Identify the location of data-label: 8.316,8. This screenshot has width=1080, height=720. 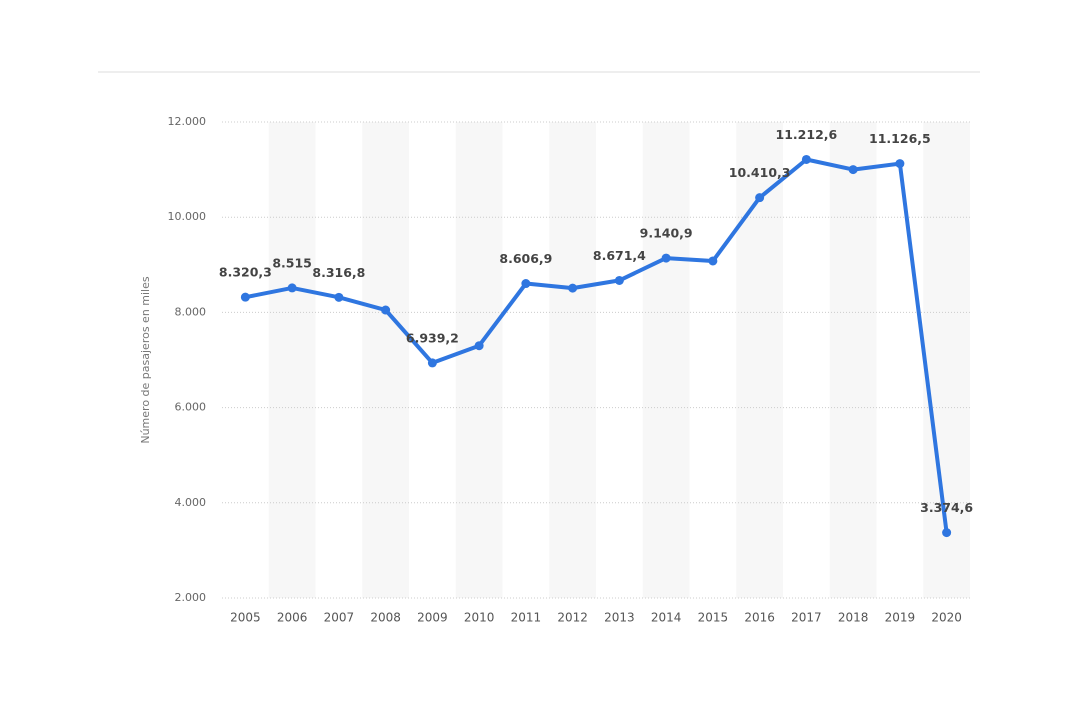
(338, 272).